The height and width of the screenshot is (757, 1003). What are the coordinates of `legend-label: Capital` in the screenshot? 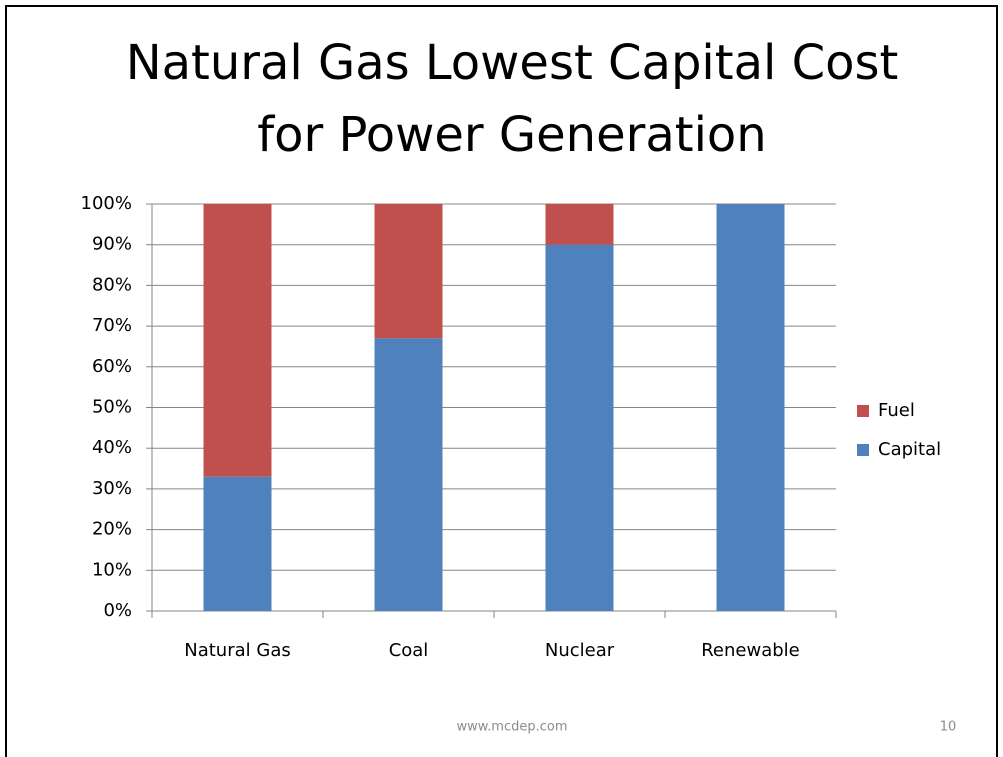 It's located at (909, 449).